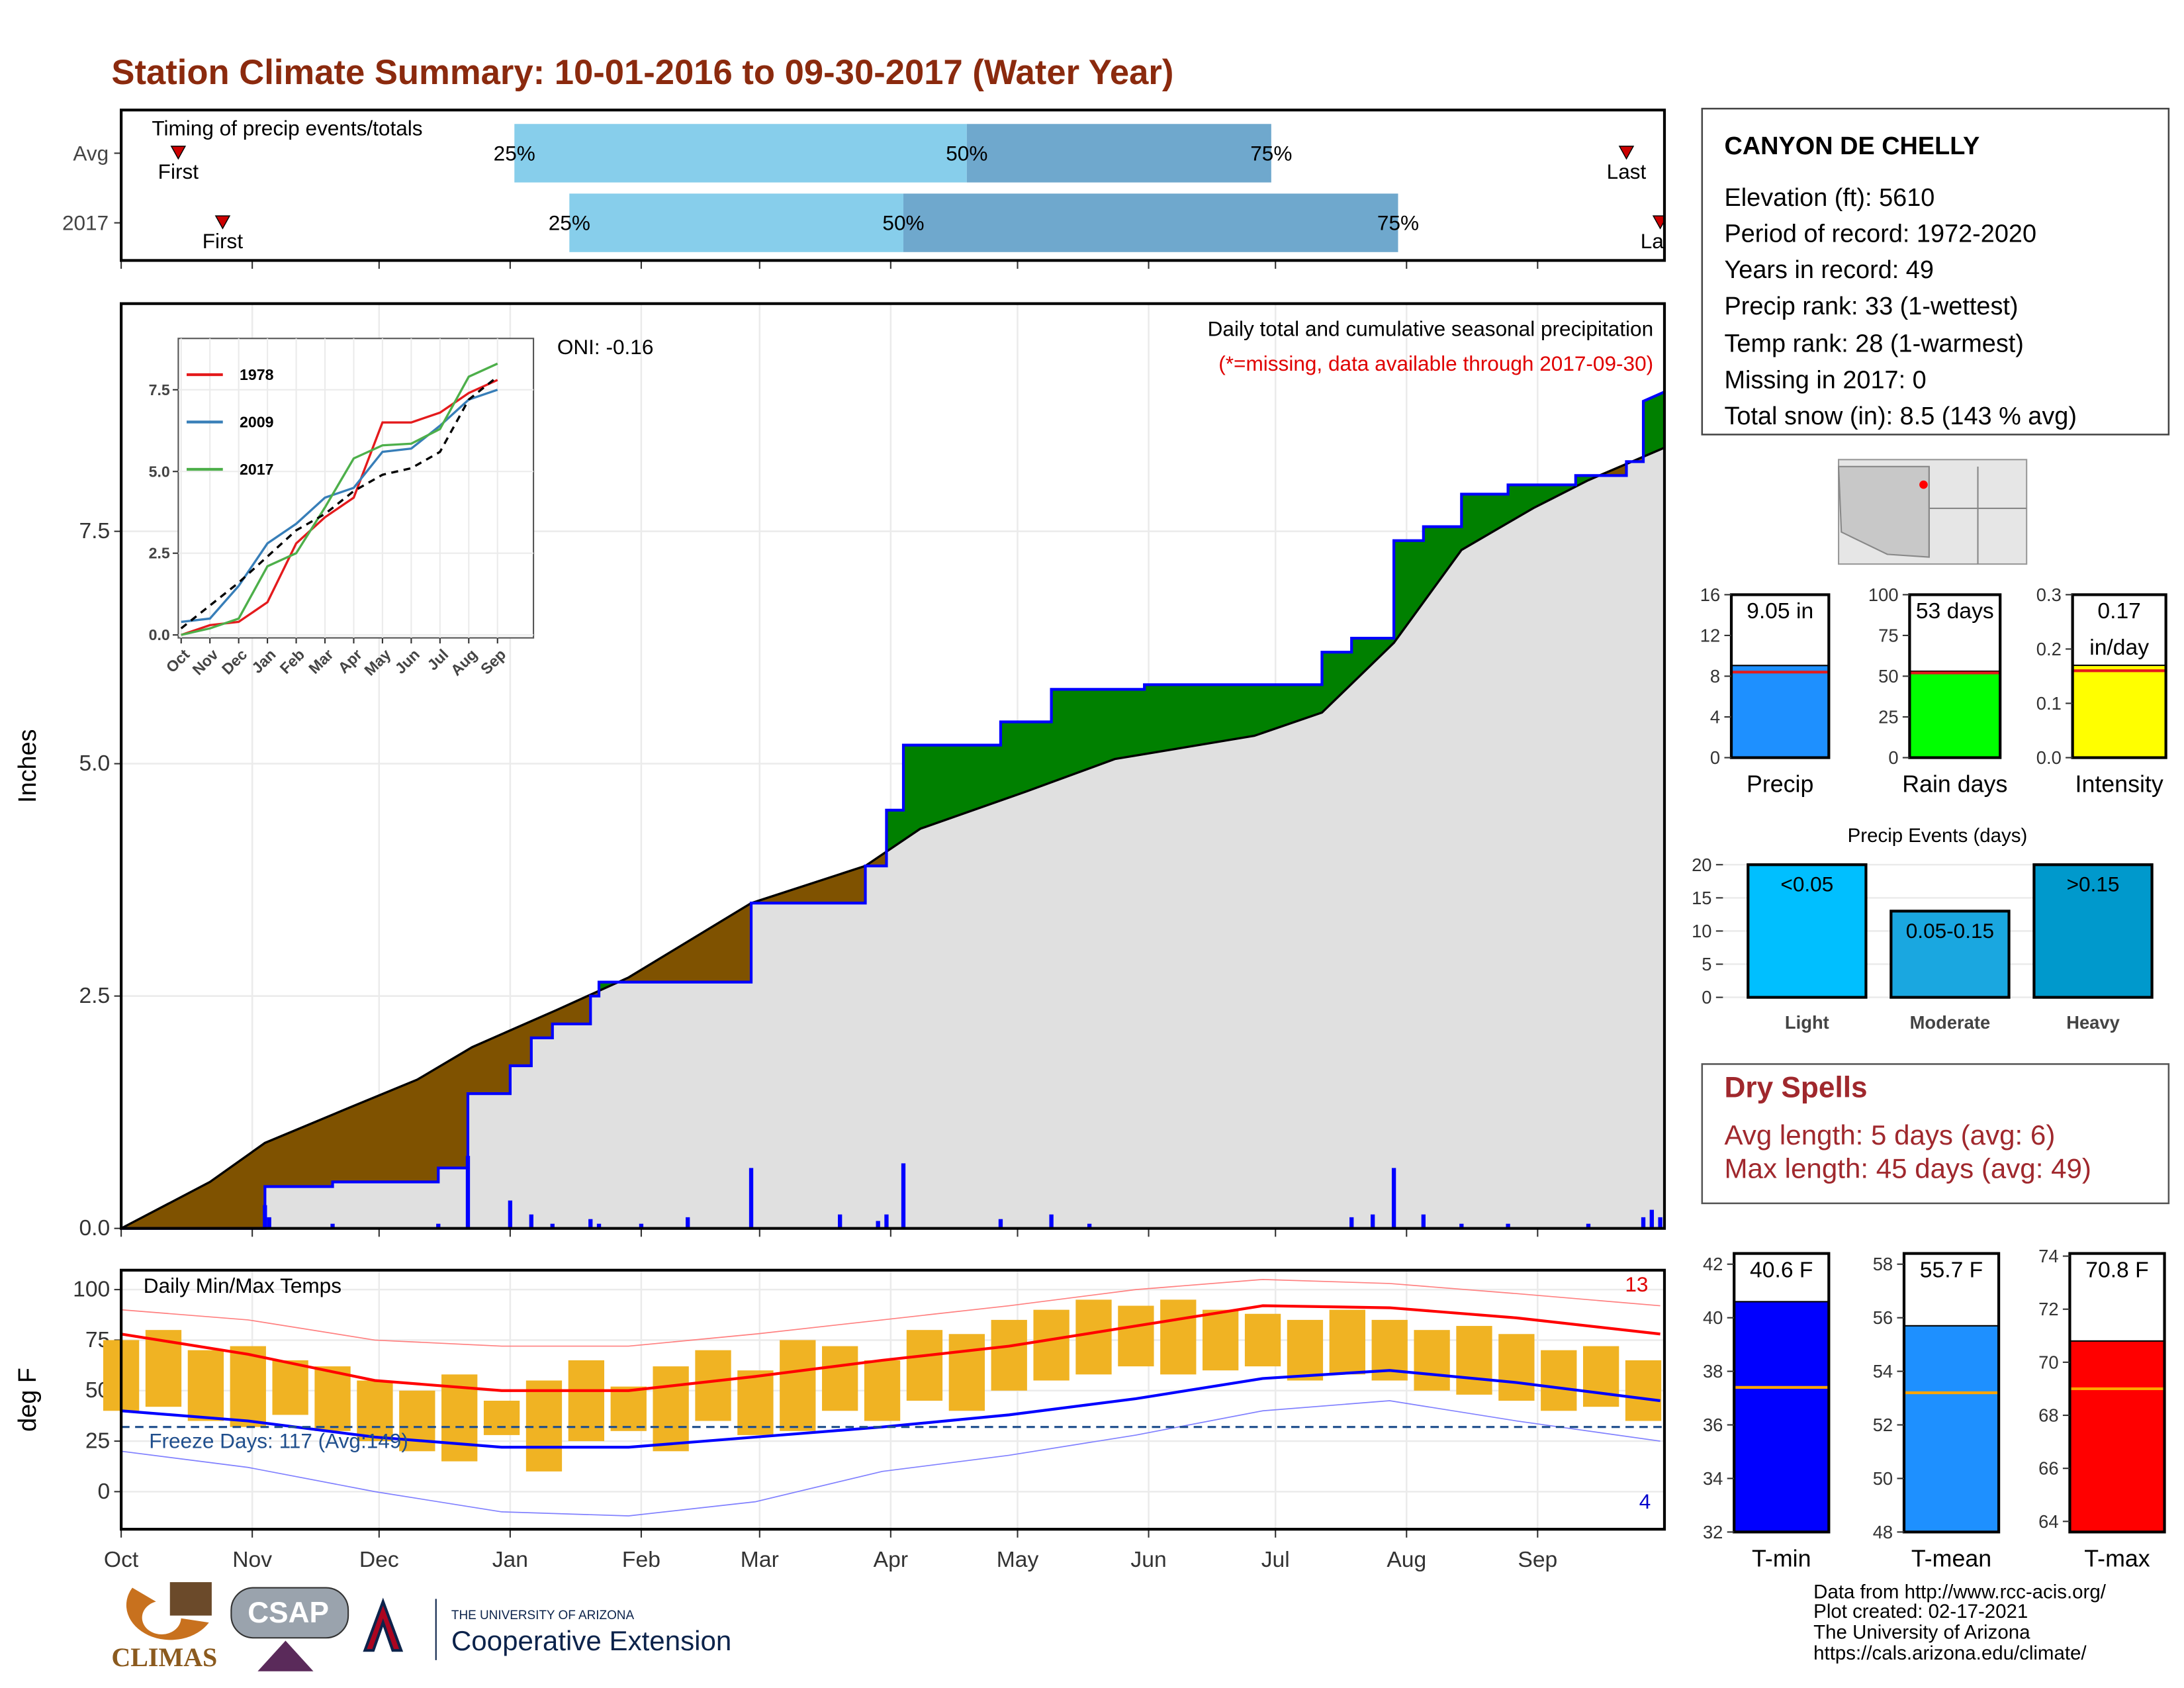 The image size is (2184, 1688). Describe the element at coordinates (95, 531) in the screenshot. I see `y-tick-label: 7.5` at that location.